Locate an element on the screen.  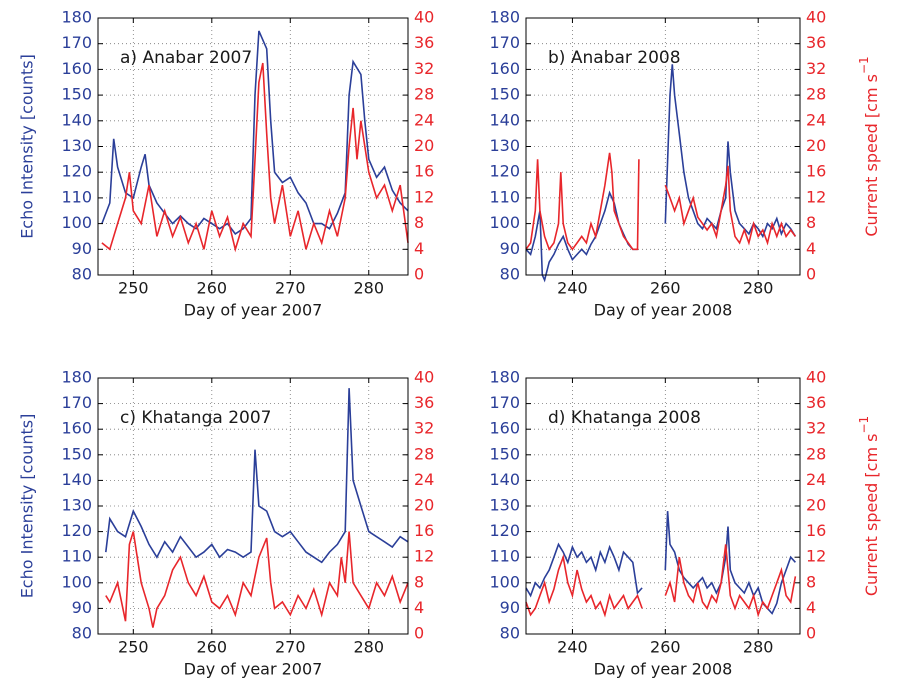
x-axis-label: Day of year 2007 is located at coordinates (253, 669).